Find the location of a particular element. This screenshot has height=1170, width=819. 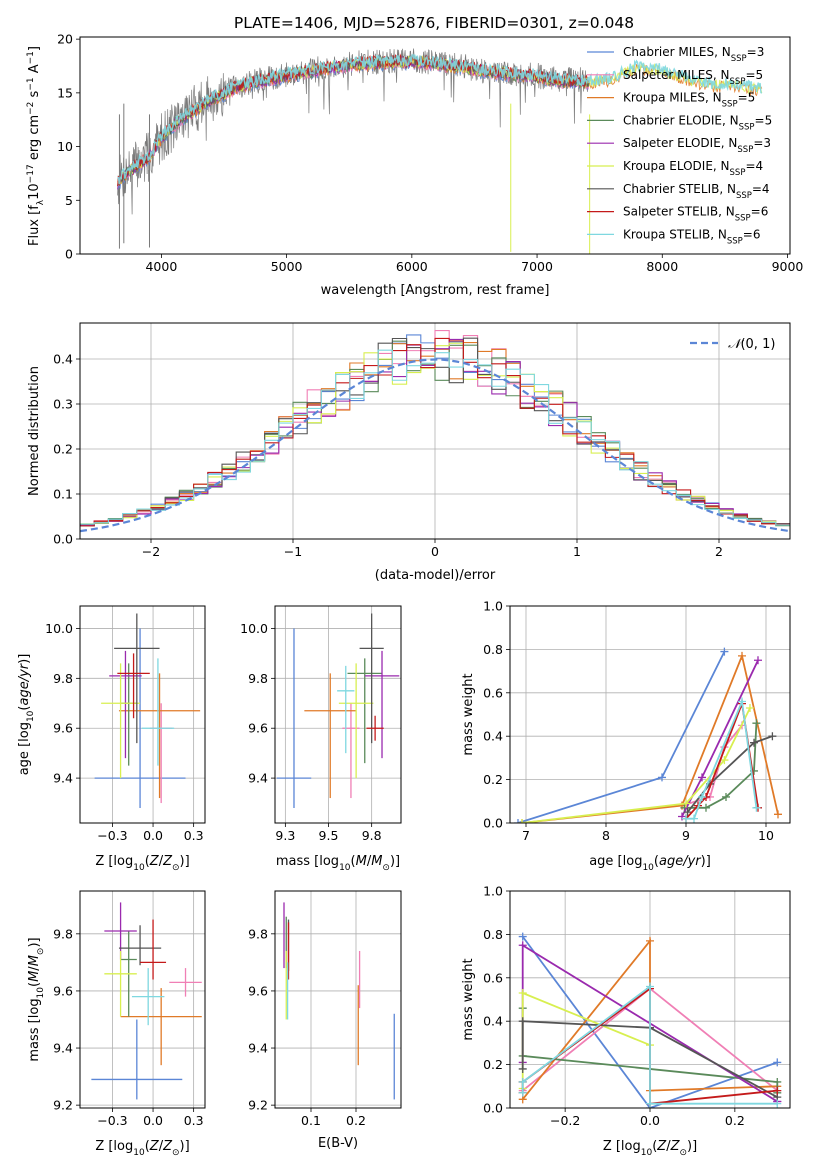

x-tick-label: 8 is located at coordinates (606, 835).